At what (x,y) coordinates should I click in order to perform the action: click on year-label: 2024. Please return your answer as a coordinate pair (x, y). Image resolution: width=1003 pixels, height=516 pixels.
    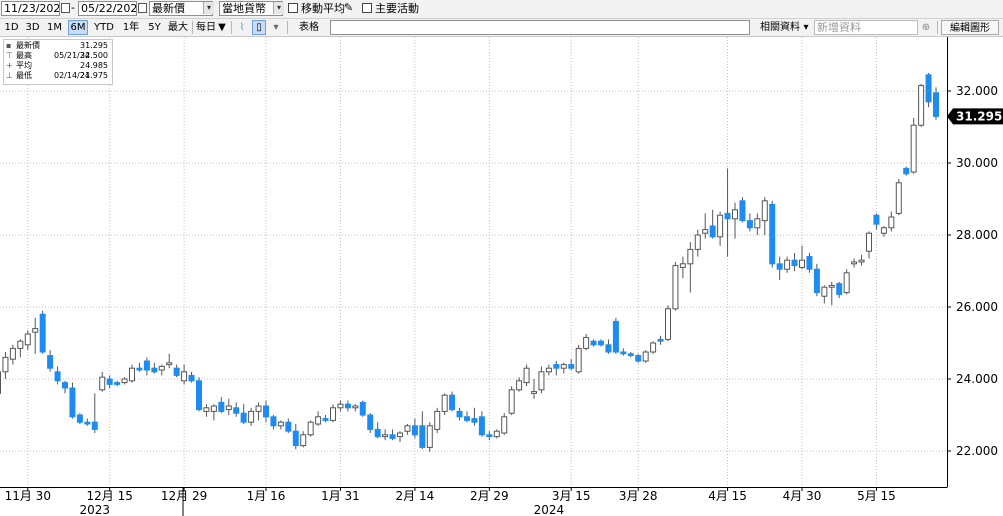
    Looking at the image, I should click on (549, 509).